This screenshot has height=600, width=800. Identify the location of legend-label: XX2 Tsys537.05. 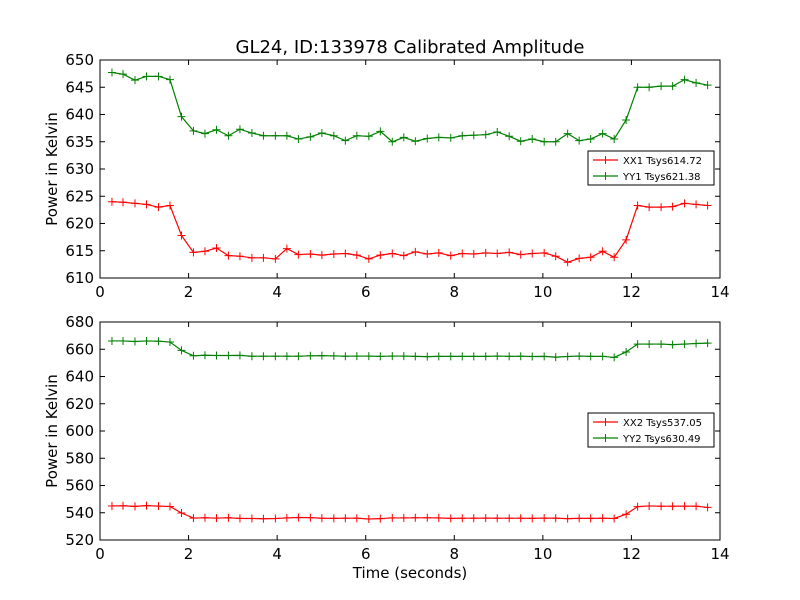
(662, 423).